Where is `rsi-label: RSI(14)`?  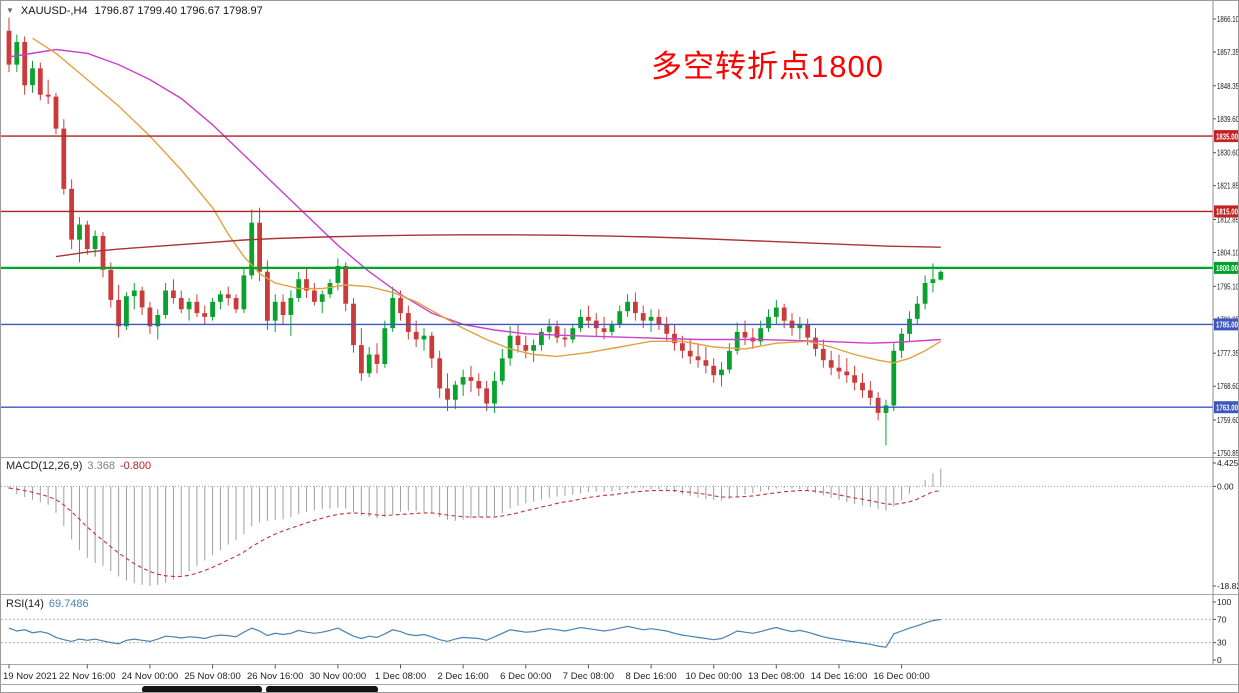
rsi-label: RSI(14) is located at coordinates (25, 604).